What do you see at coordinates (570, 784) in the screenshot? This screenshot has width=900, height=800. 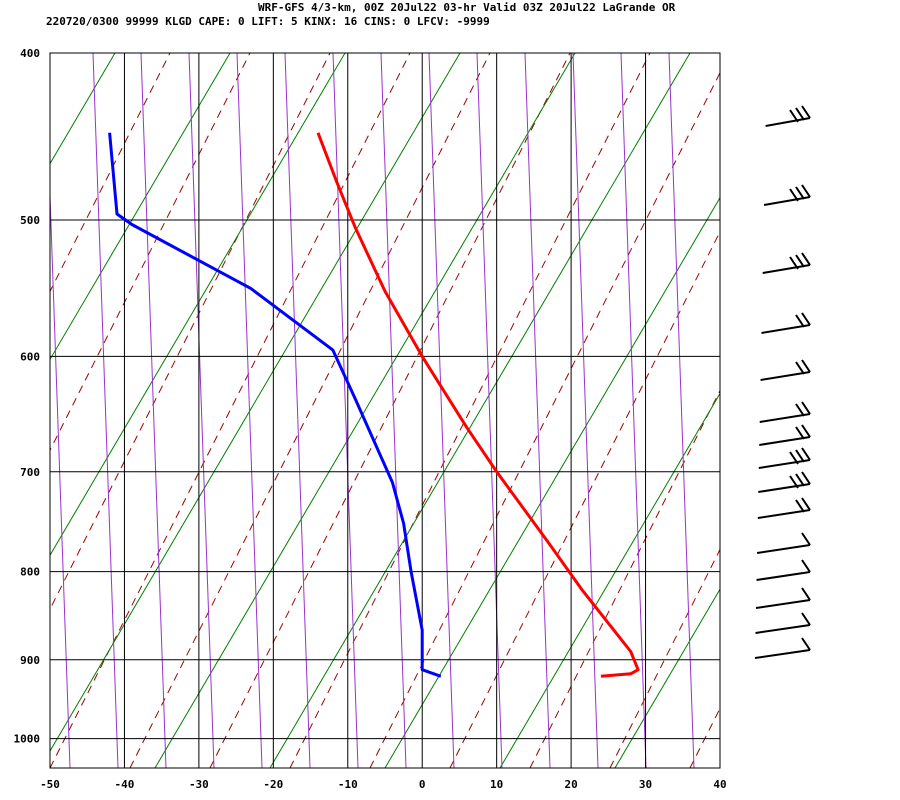 I see `x-tick-label: 20` at bounding box center [570, 784].